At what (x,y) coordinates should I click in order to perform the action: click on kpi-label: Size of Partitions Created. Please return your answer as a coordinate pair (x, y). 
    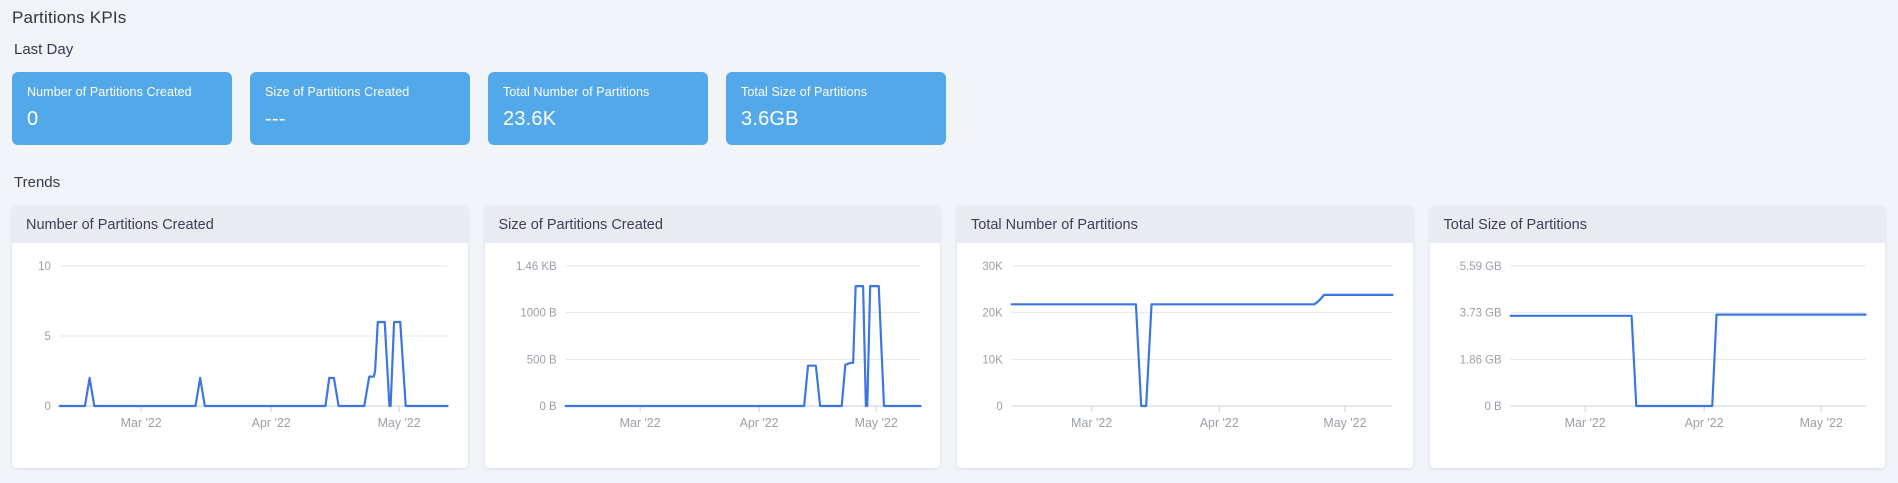
    Looking at the image, I should click on (337, 92).